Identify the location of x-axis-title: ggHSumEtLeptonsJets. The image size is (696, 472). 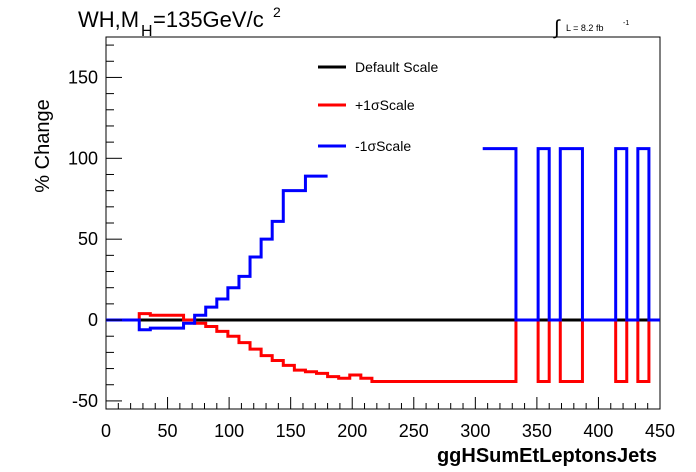
(547, 456).